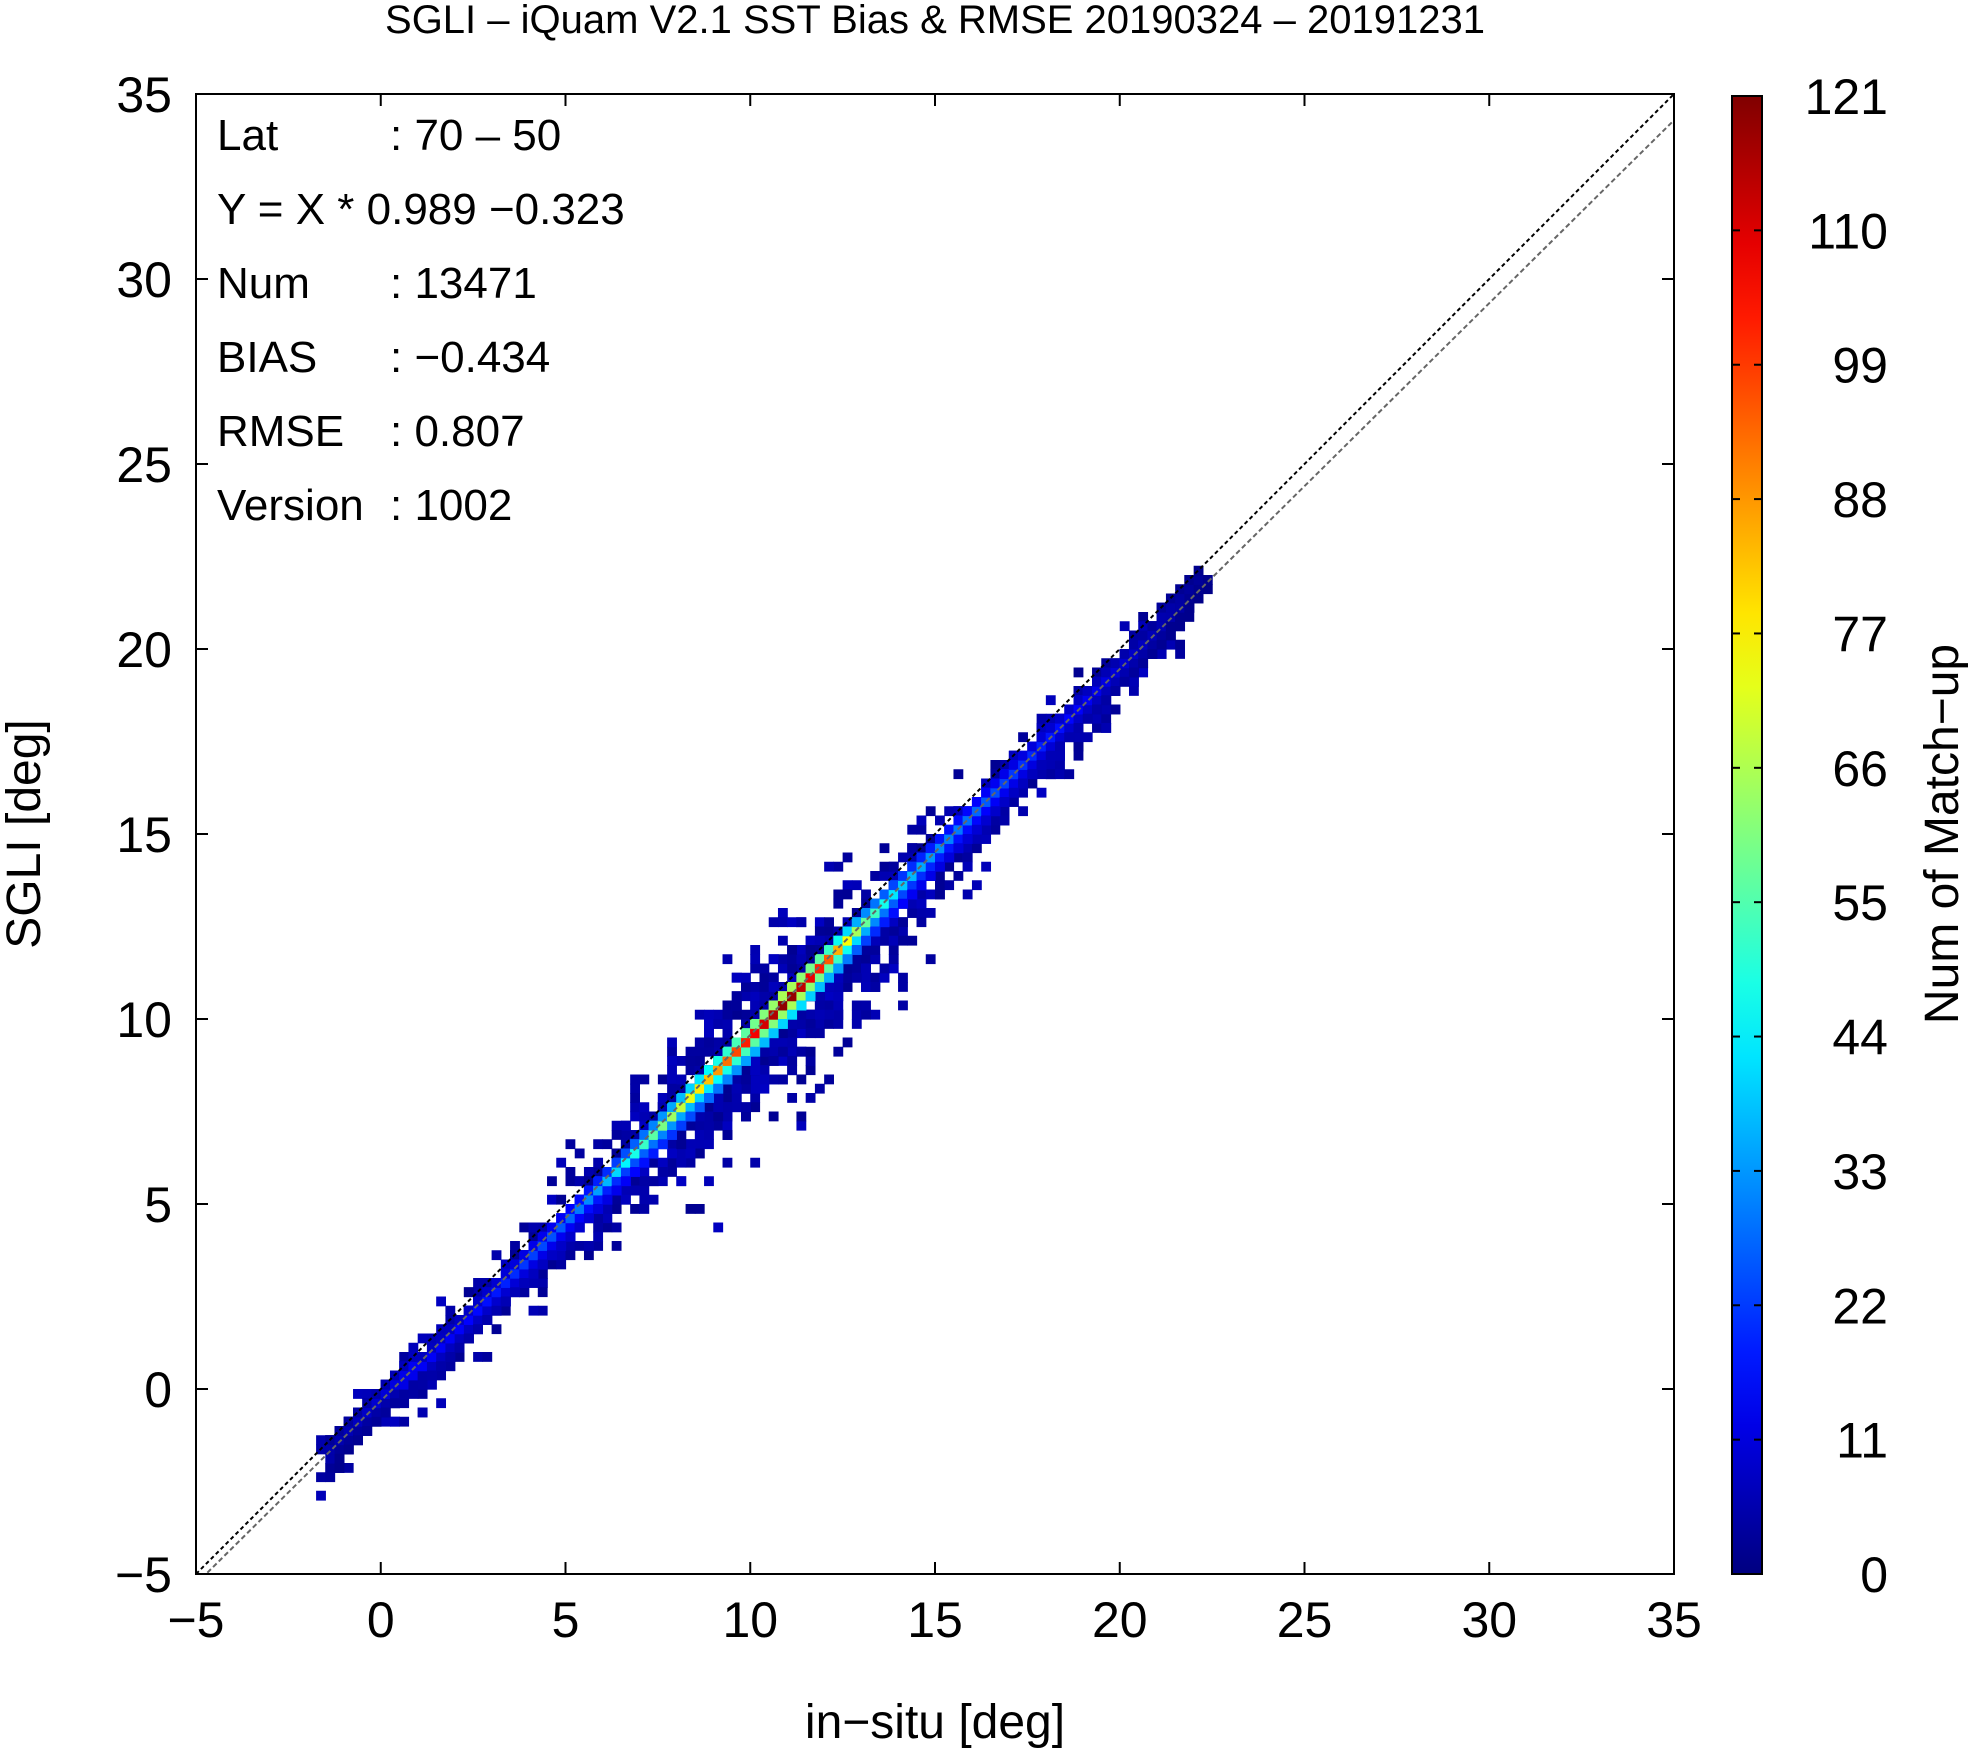  Describe the element at coordinates (1846, 97) in the screenshot. I see `colorbar-tick-label: 121` at that location.